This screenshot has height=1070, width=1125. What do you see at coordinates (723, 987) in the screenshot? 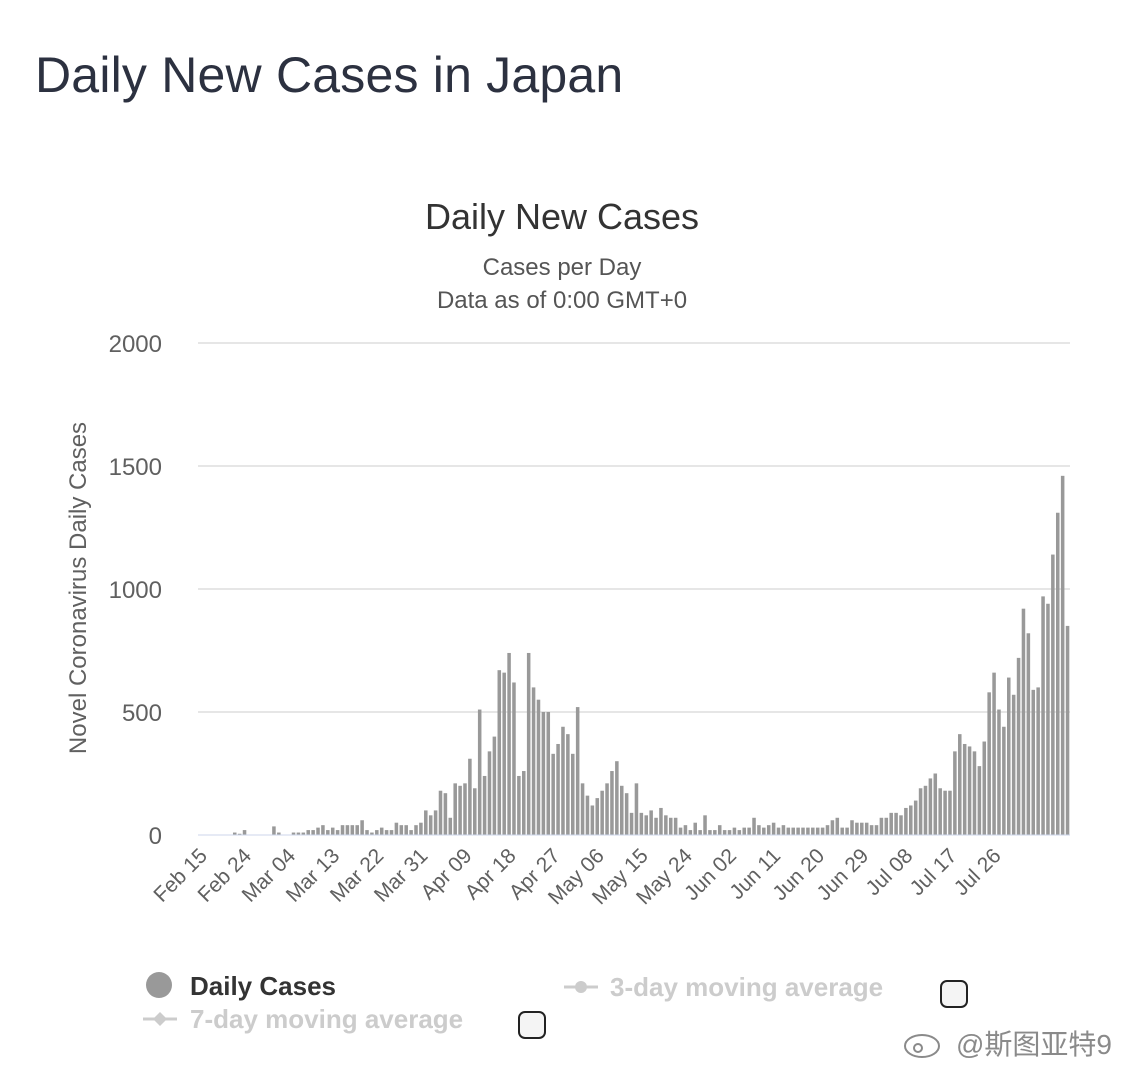
I see `legend-item-3day-average: 3-day moving average` at bounding box center [723, 987].